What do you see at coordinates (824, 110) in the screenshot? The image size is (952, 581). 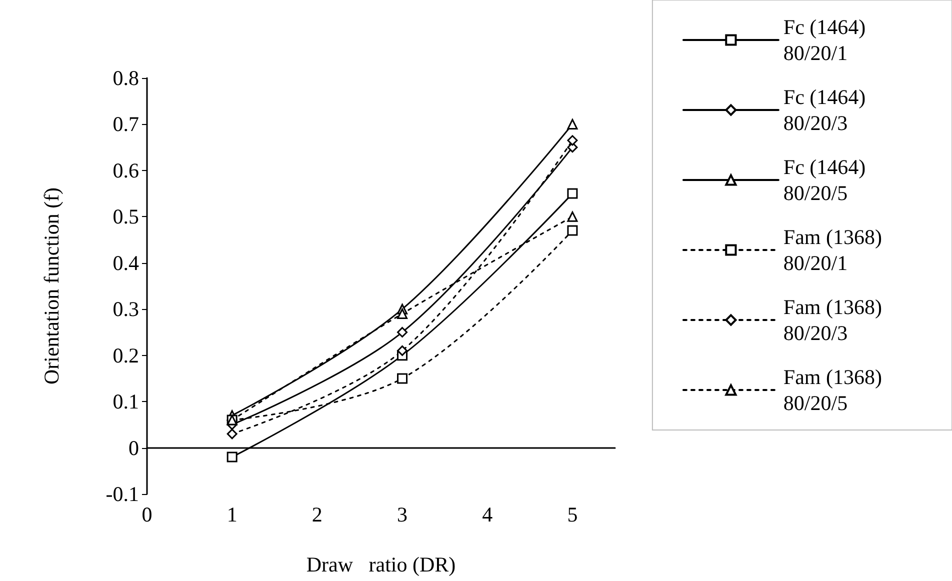 I see `legend-label: Fc (1464) 80/20/3` at bounding box center [824, 110].